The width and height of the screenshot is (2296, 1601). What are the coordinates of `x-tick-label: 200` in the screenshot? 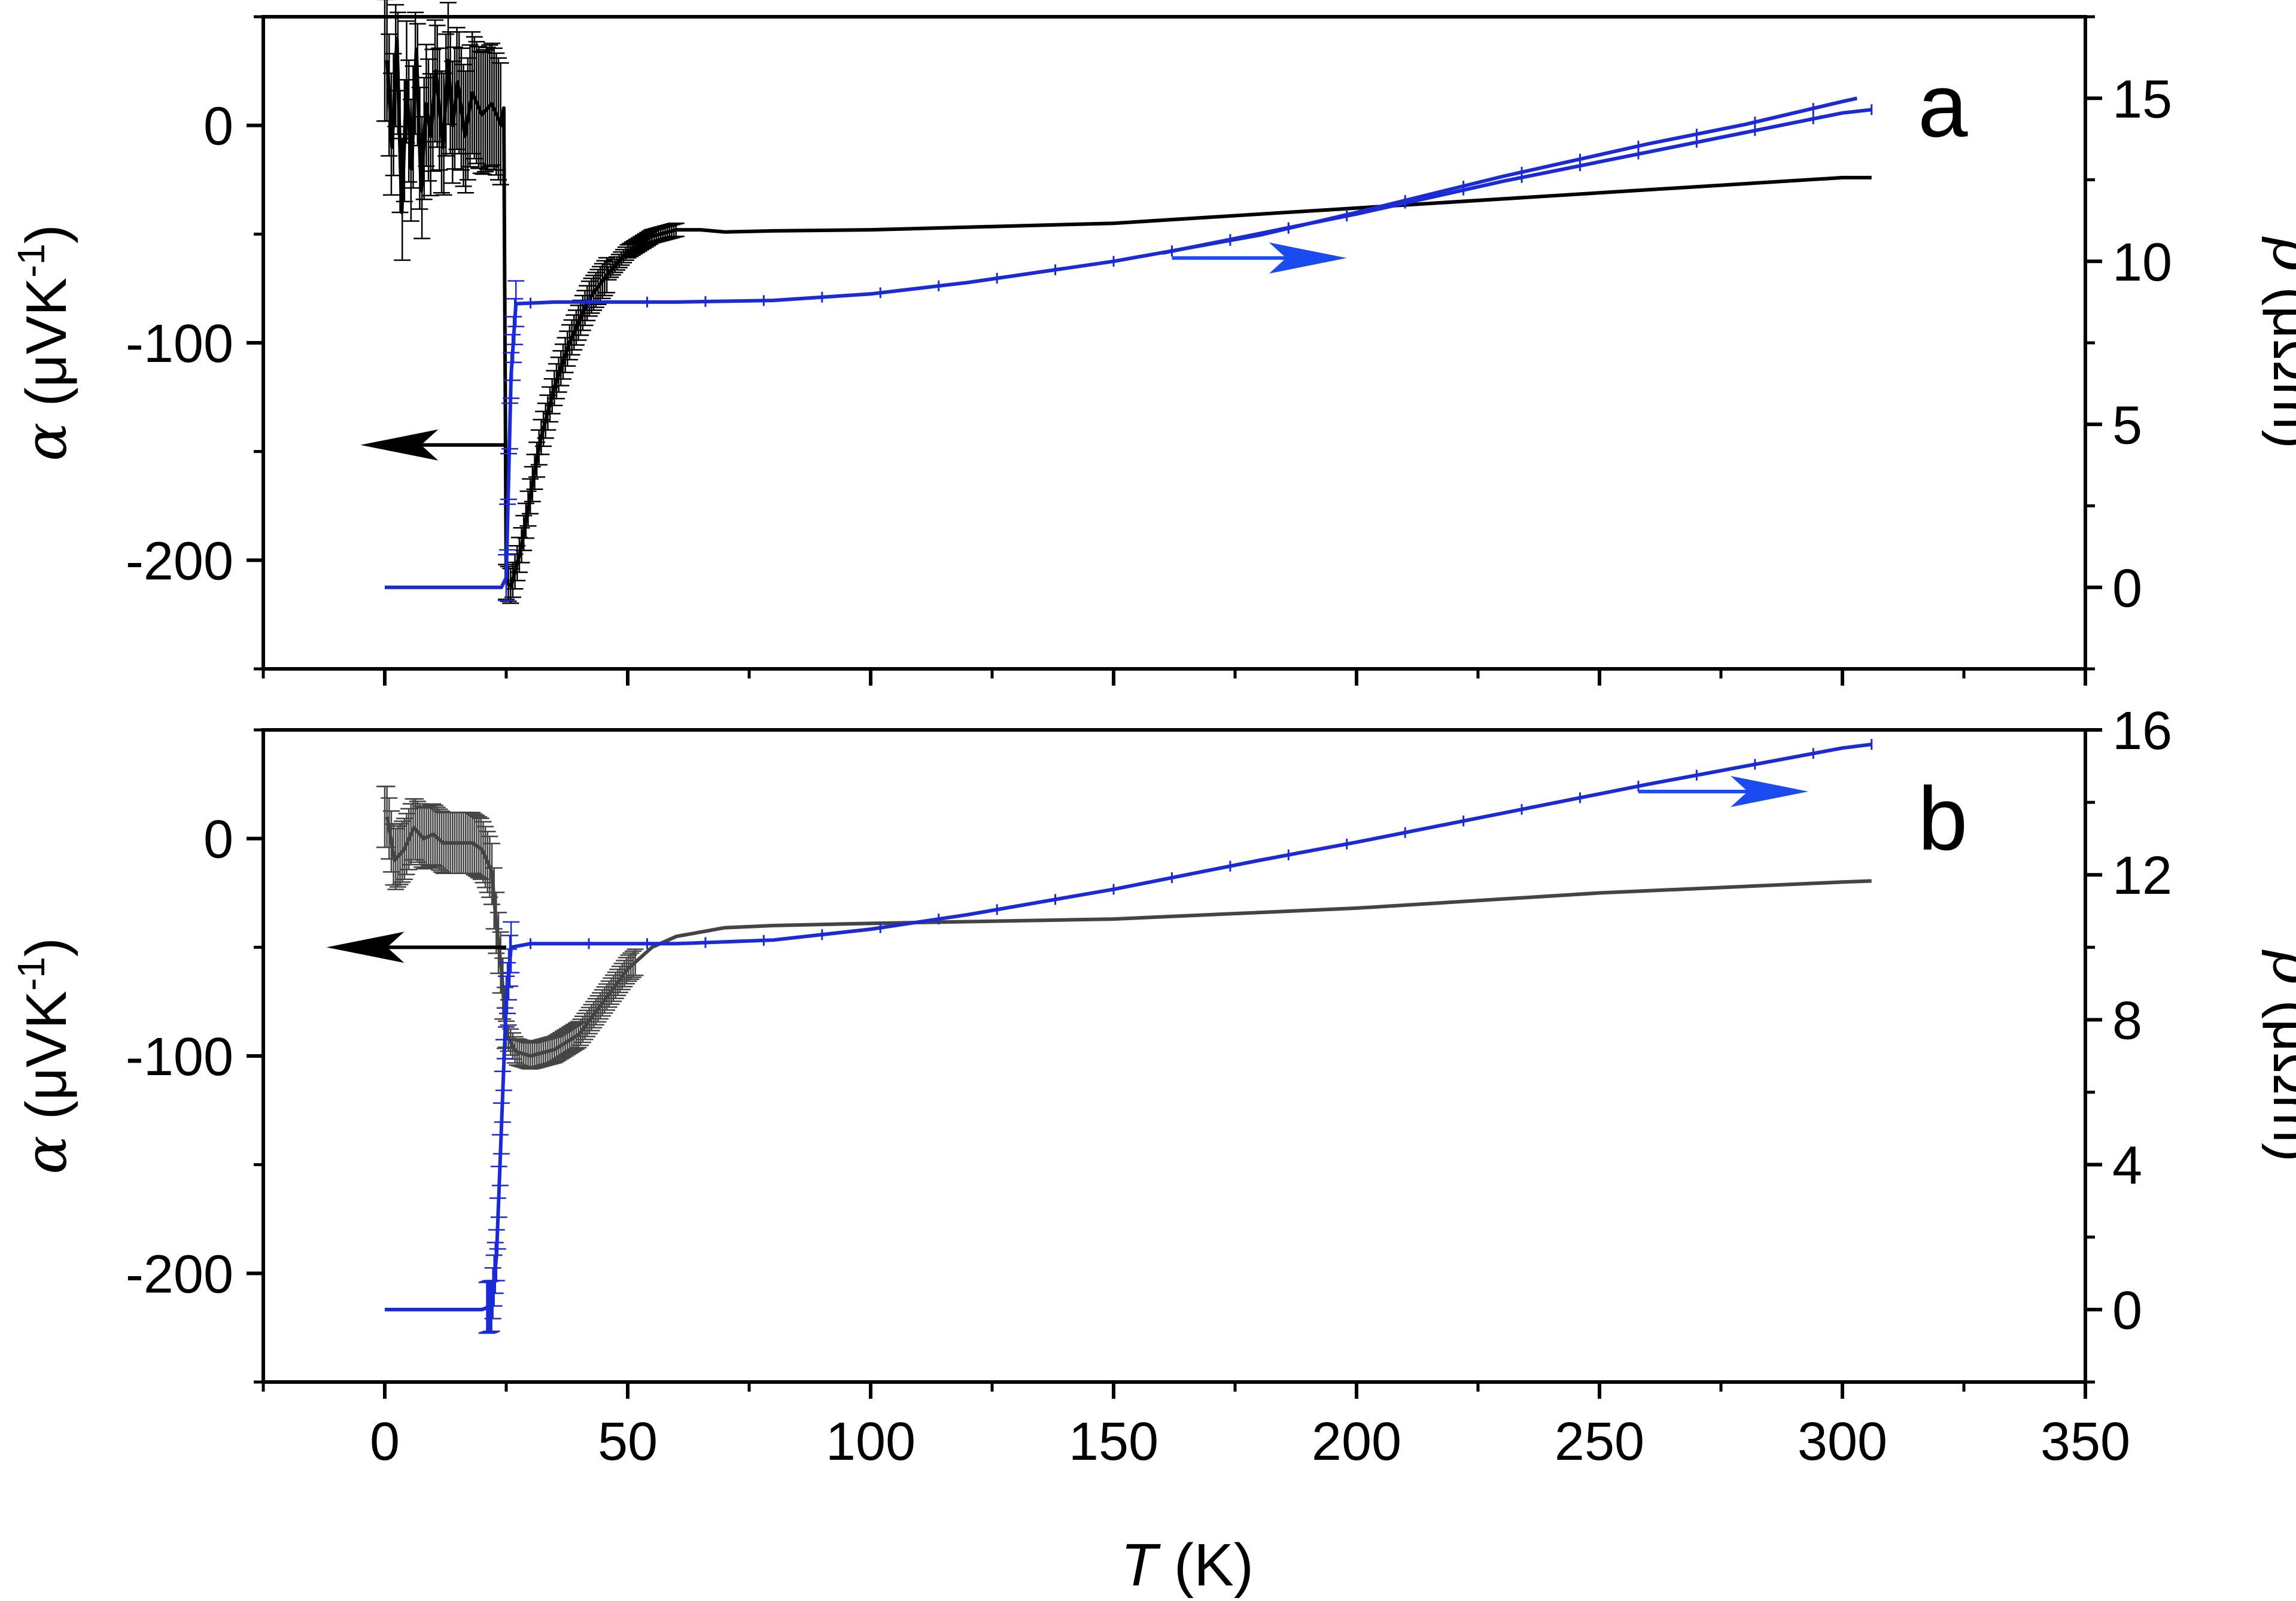 It's located at (1357, 1442).